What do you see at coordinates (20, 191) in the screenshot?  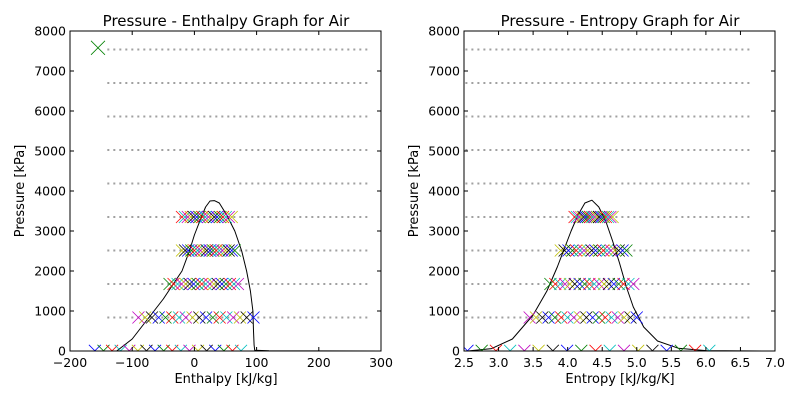 I see `y-axis-label: Pressure [kPa]` at bounding box center [20, 191].